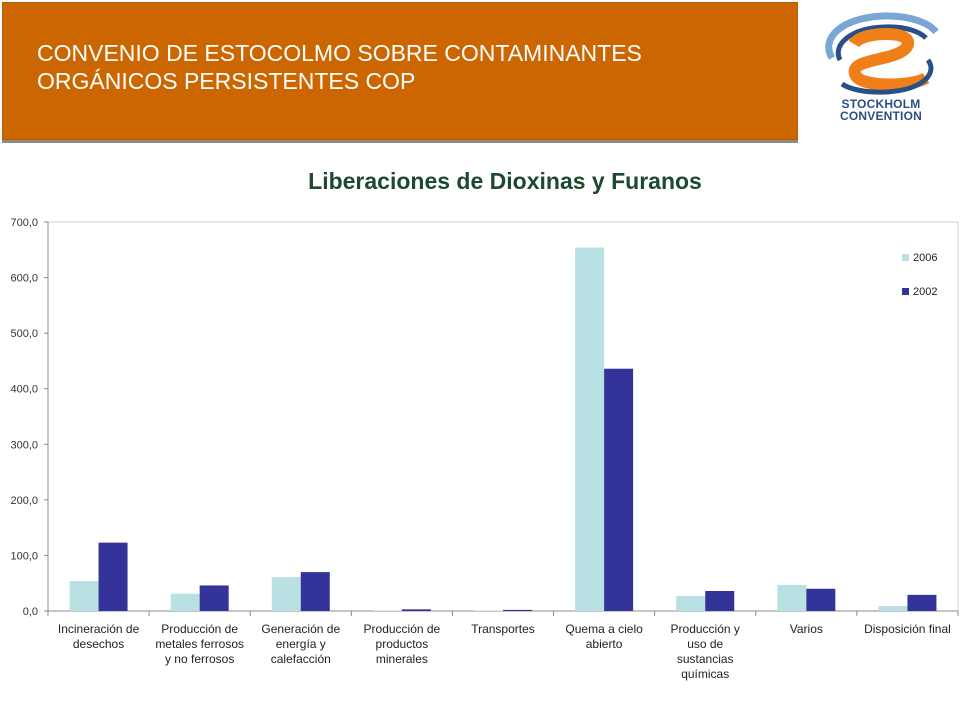  What do you see at coordinates (925, 292) in the screenshot?
I see `legend-label-2002: 2002` at bounding box center [925, 292].